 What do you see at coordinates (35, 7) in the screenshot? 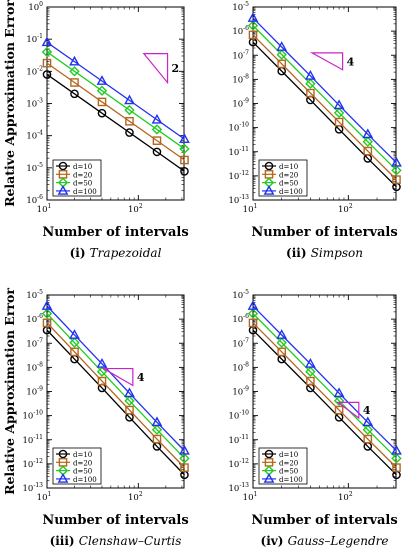
I see `y-tick-label: 10⁰` at bounding box center [35, 7].